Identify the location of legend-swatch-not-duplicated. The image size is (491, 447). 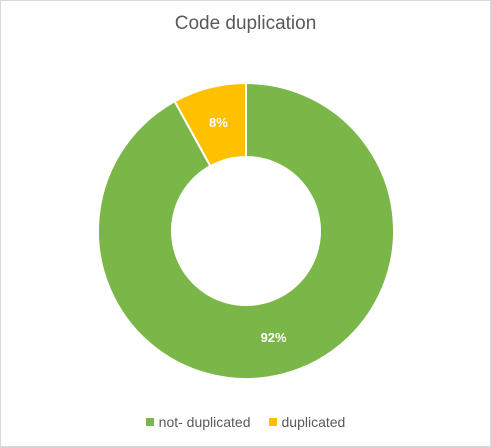
(149, 422).